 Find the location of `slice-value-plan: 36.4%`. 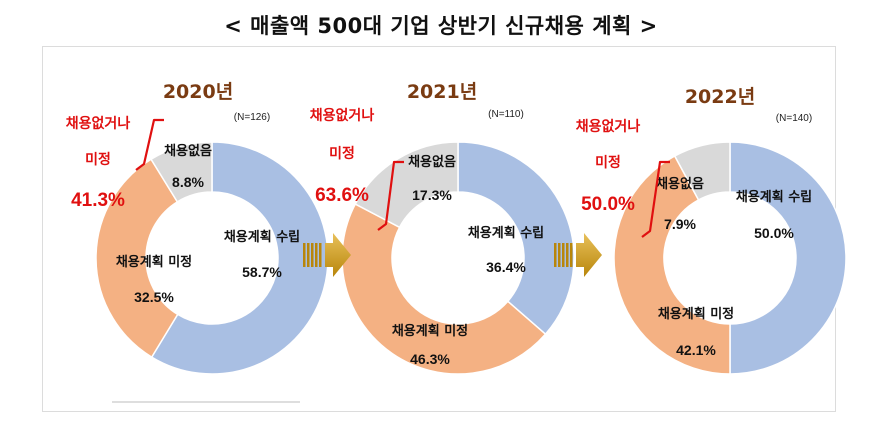

slice-value-plan: 36.4% is located at coordinates (506, 267).